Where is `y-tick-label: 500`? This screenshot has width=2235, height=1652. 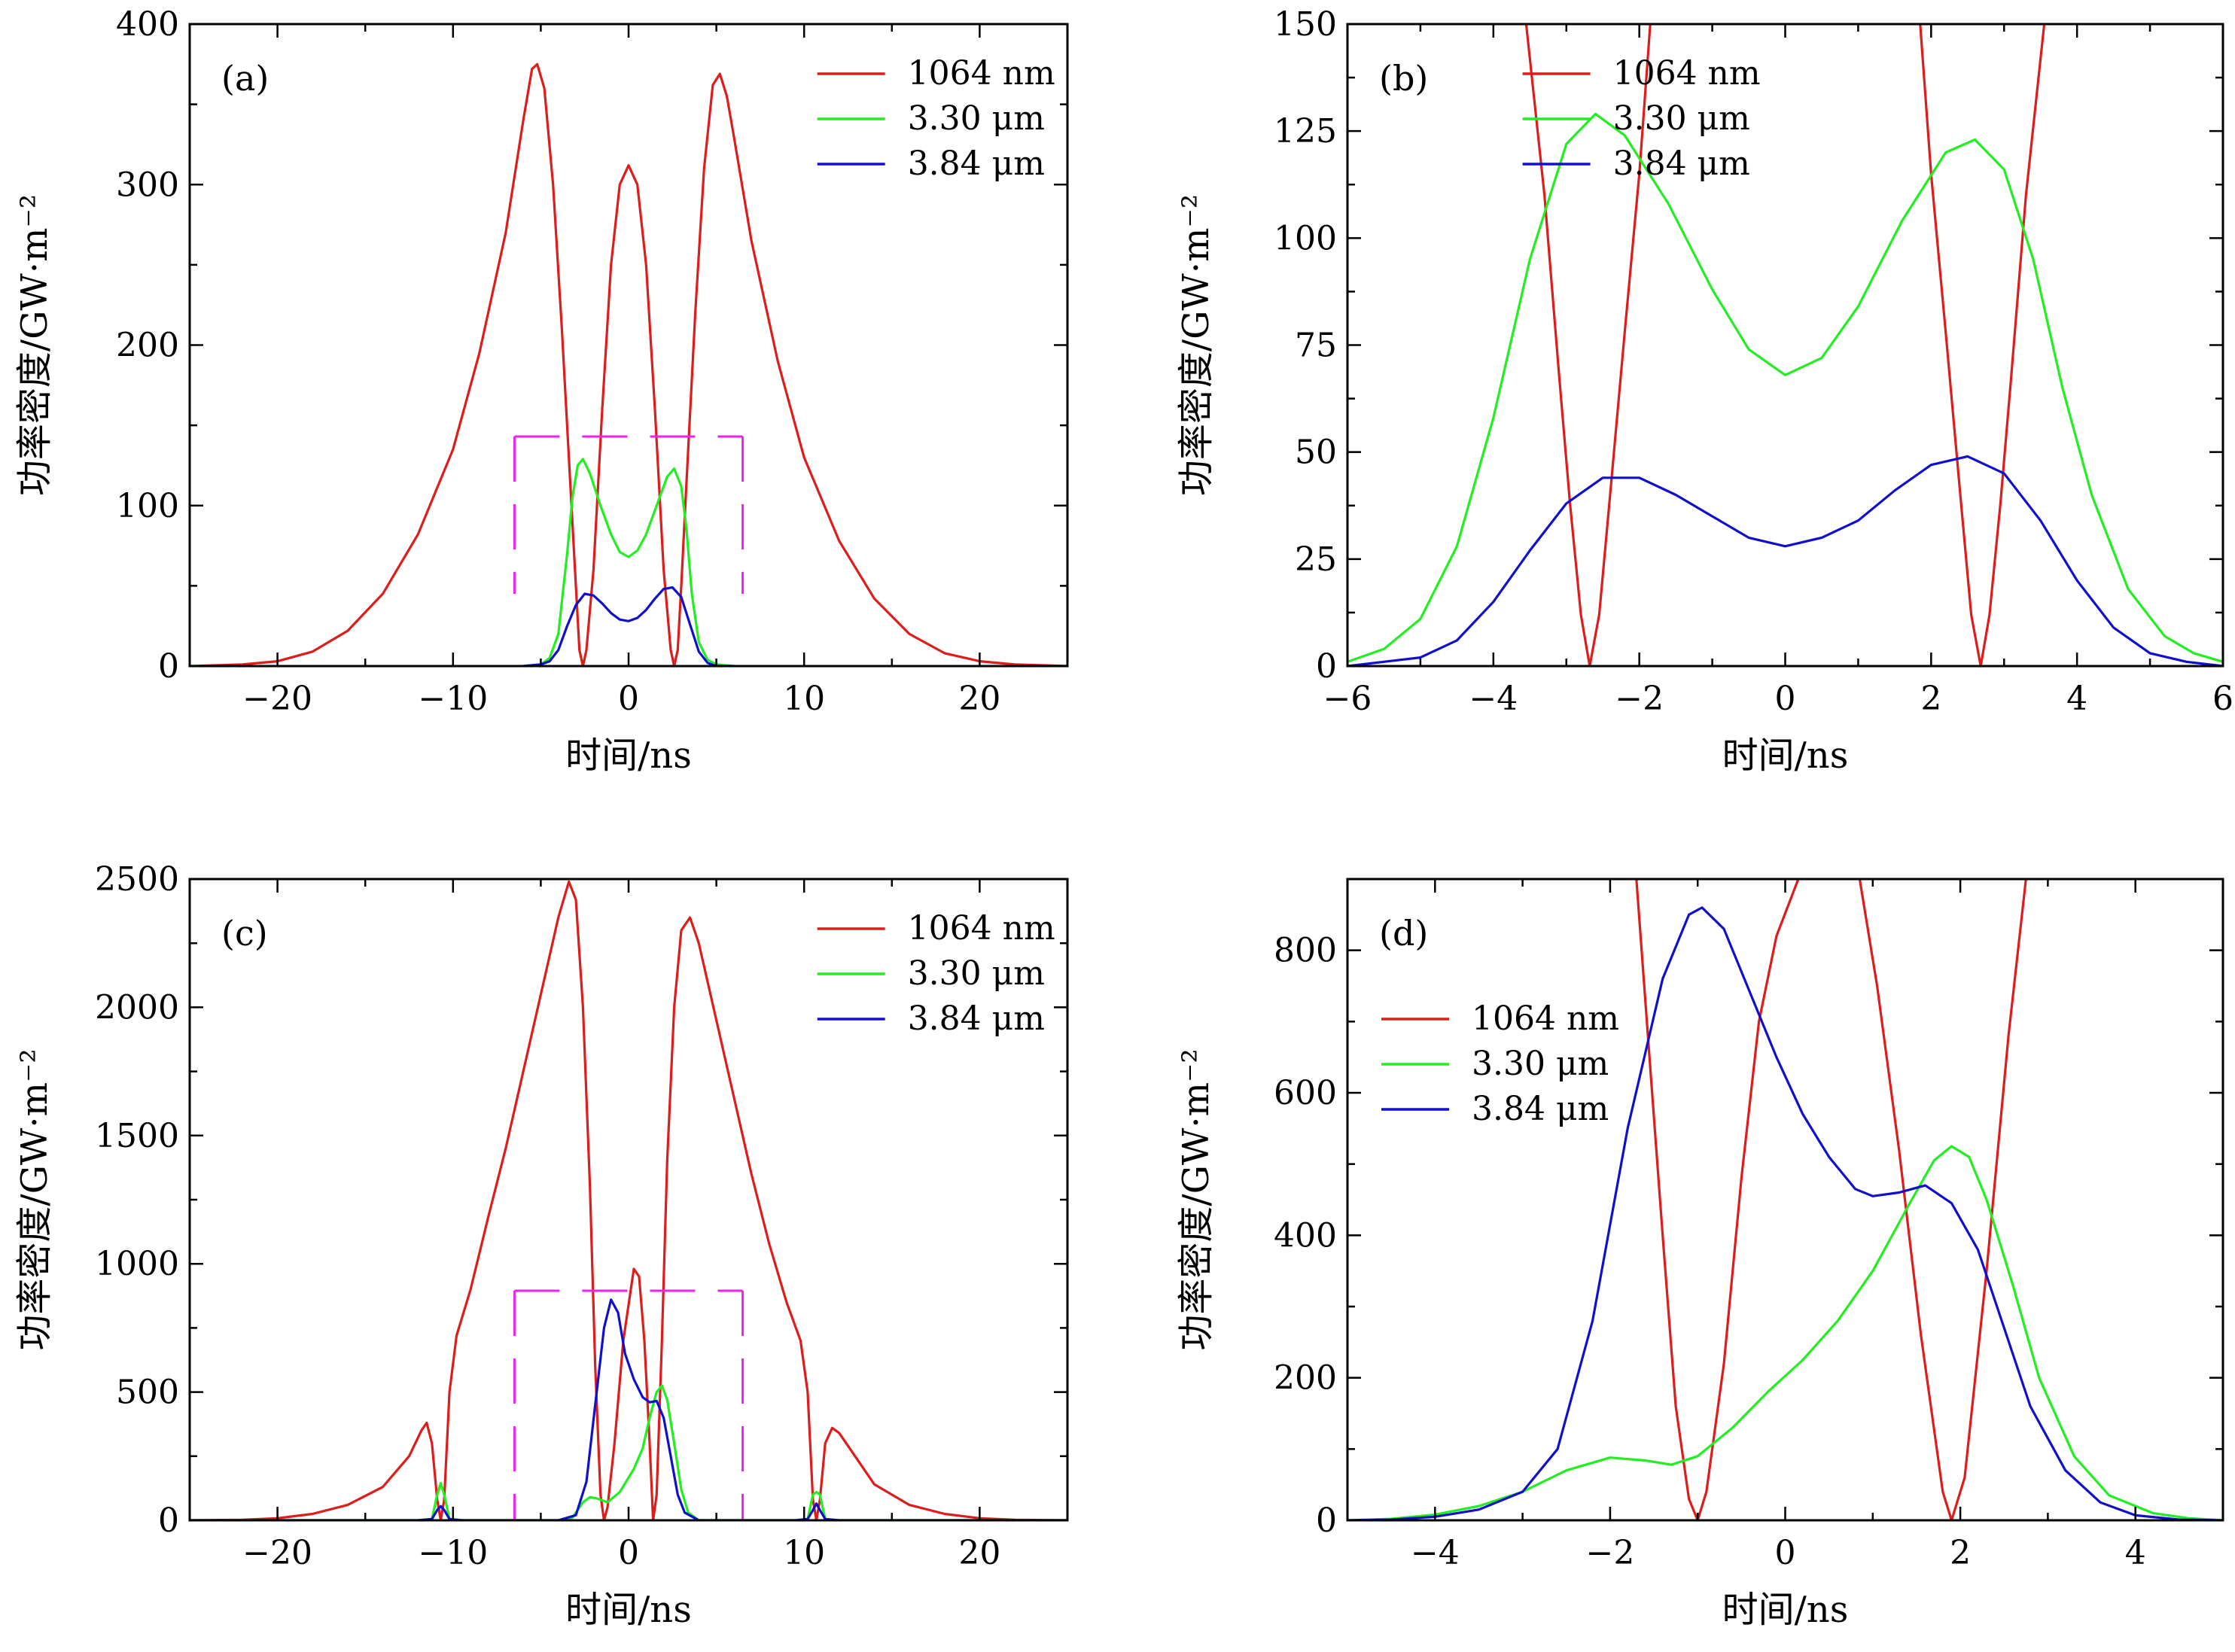
y-tick-label: 500 is located at coordinates (147, 1393).